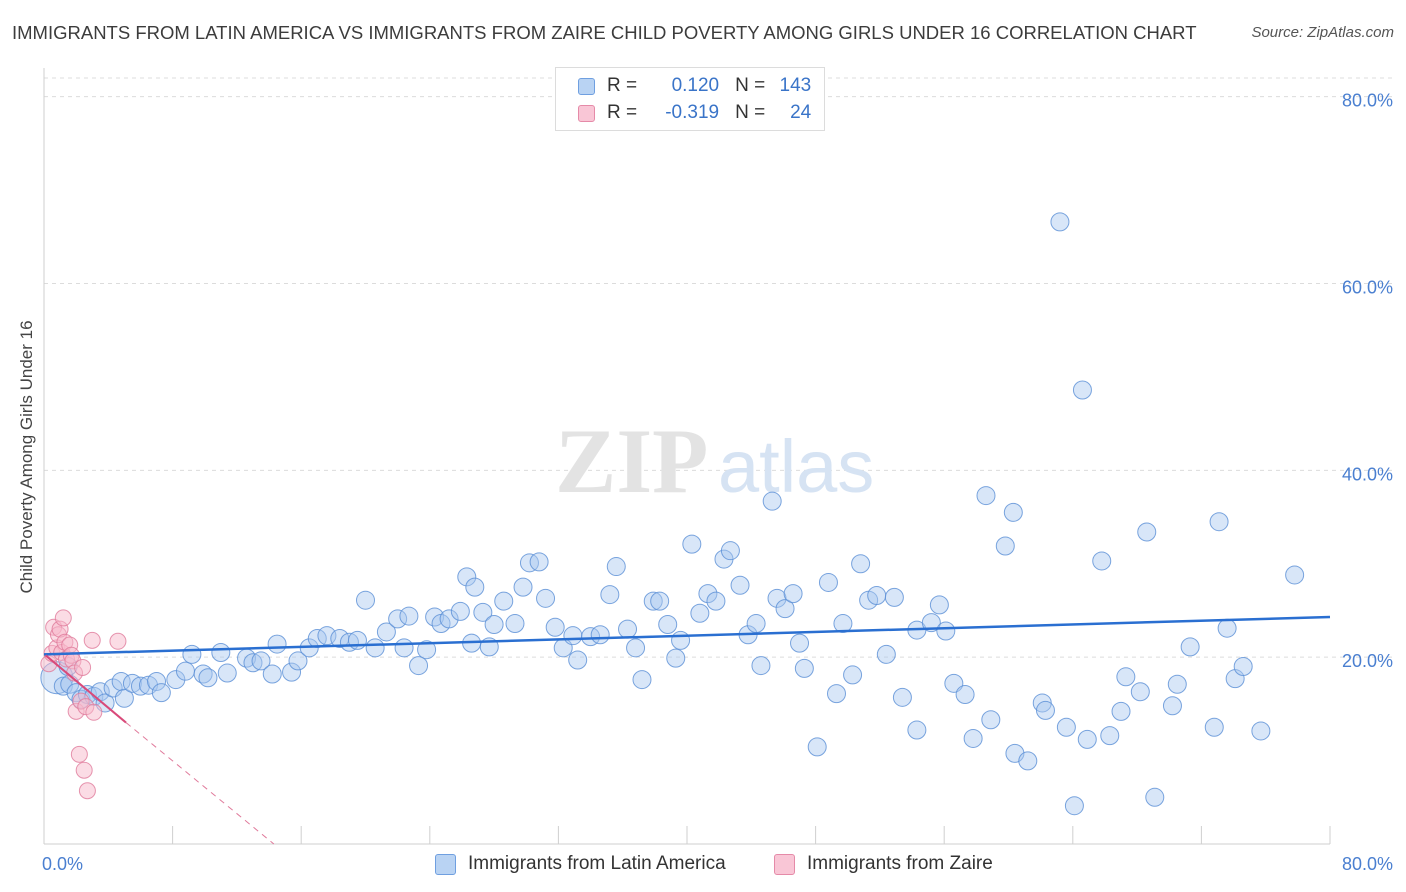 Image resolution: width=1406 pixels, height=892 pixels. Describe the element at coordinates (900, 863) in the screenshot. I see `series-label-zaire: Immigrants from Zaire` at that location.